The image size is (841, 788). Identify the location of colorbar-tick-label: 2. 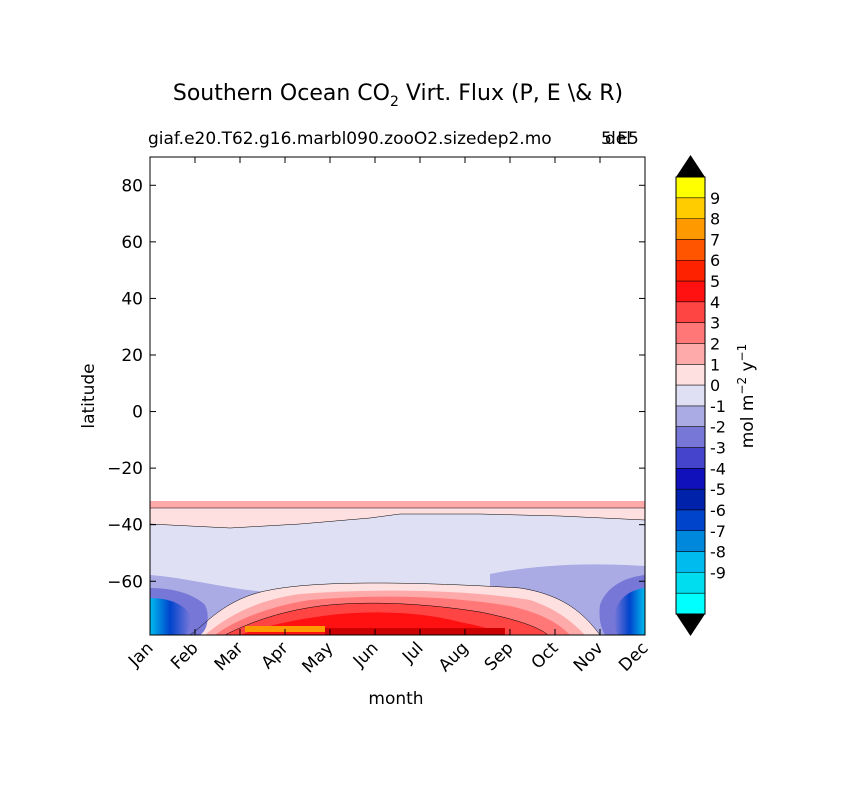
(715, 343).